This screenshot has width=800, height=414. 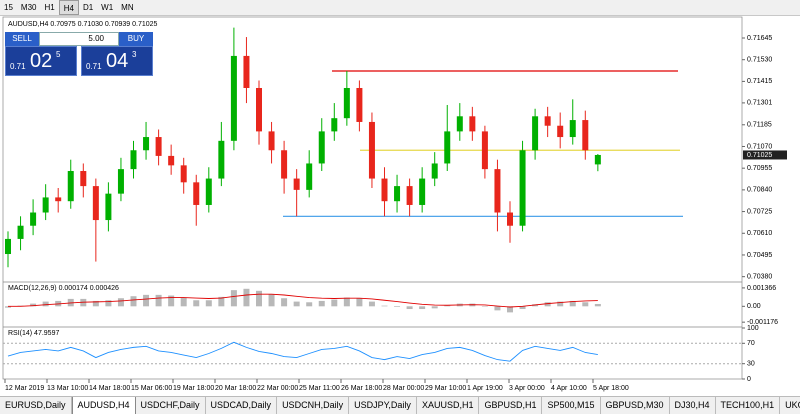 What do you see at coordinates (635, 405) in the screenshot?
I see `chart-tab: GBPUSD,M30` at bounding box center [635, 405].